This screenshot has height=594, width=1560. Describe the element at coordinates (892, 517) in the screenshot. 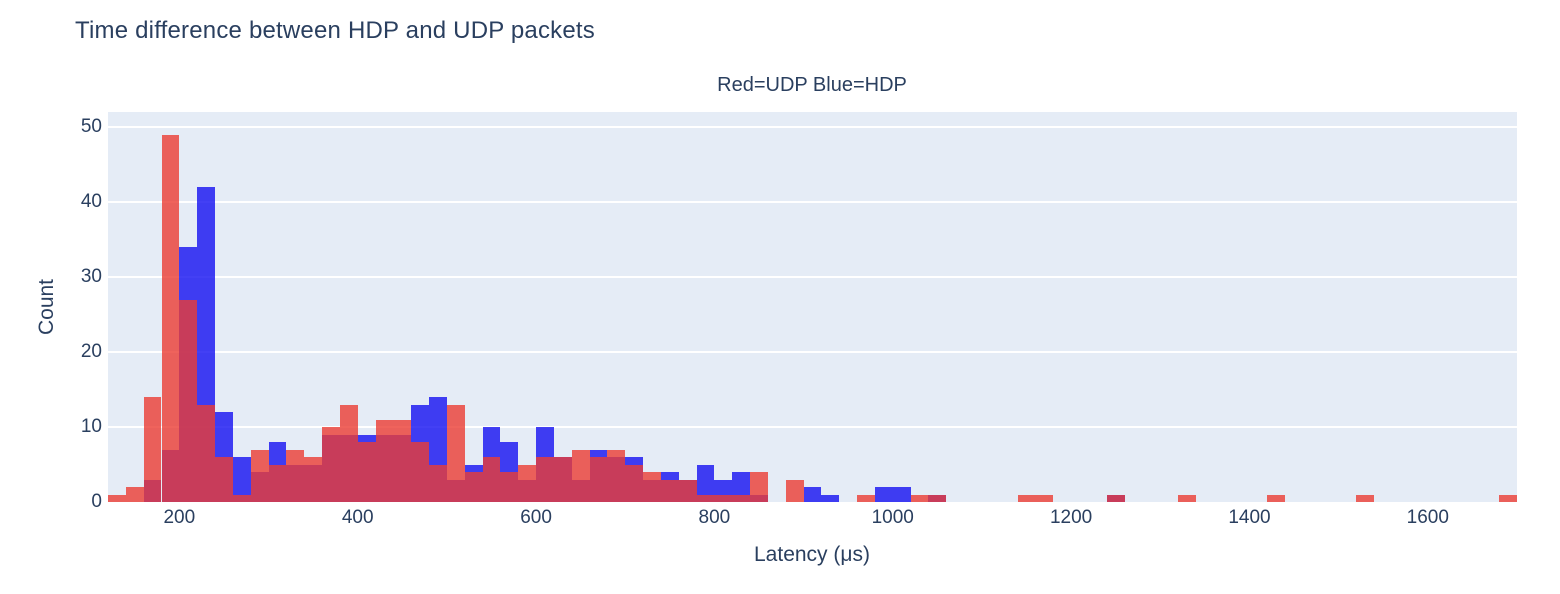

I see `x-tick-label: 1000` at that location.